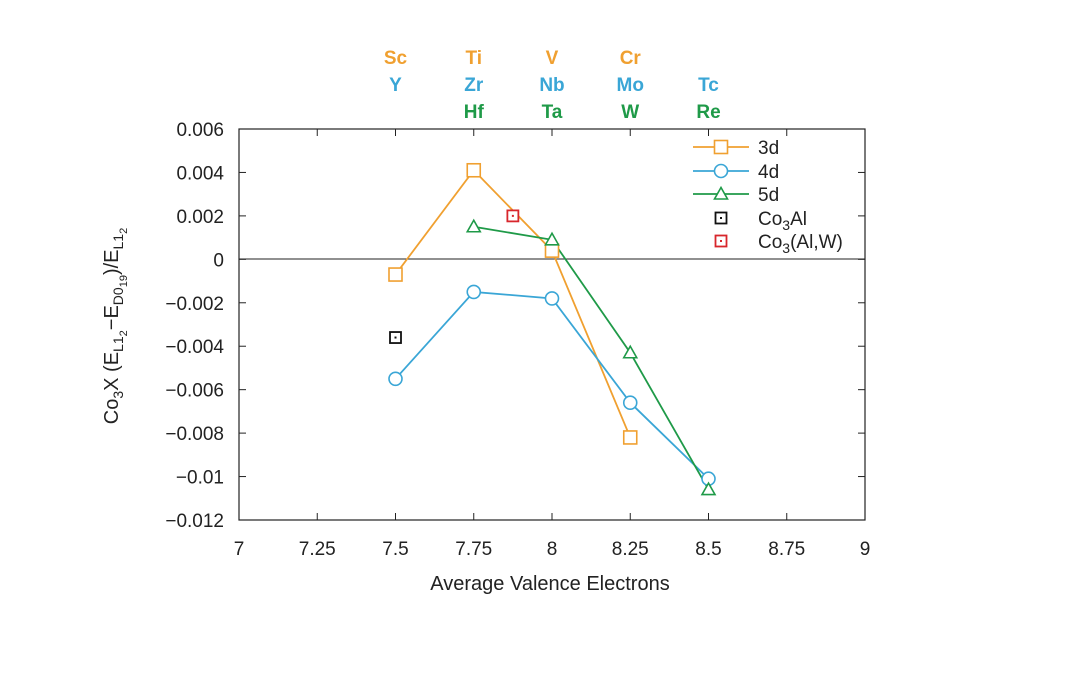 This screenshot has height=694, width=1080. I want to click on y-tick-label: 0.004, so click(200, 173).